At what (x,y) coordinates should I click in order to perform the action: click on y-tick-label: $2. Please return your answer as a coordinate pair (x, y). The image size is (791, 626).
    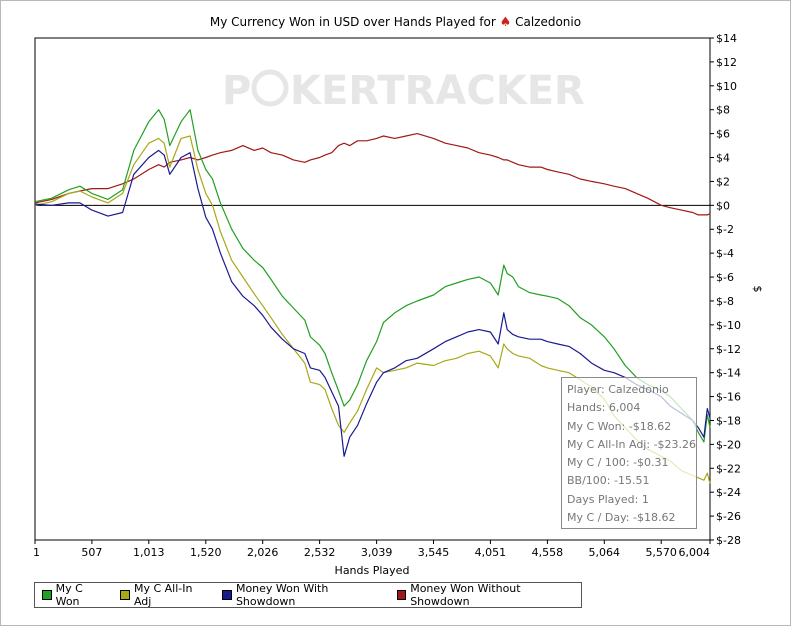
    Looking at the image, I should click on (723, 181).